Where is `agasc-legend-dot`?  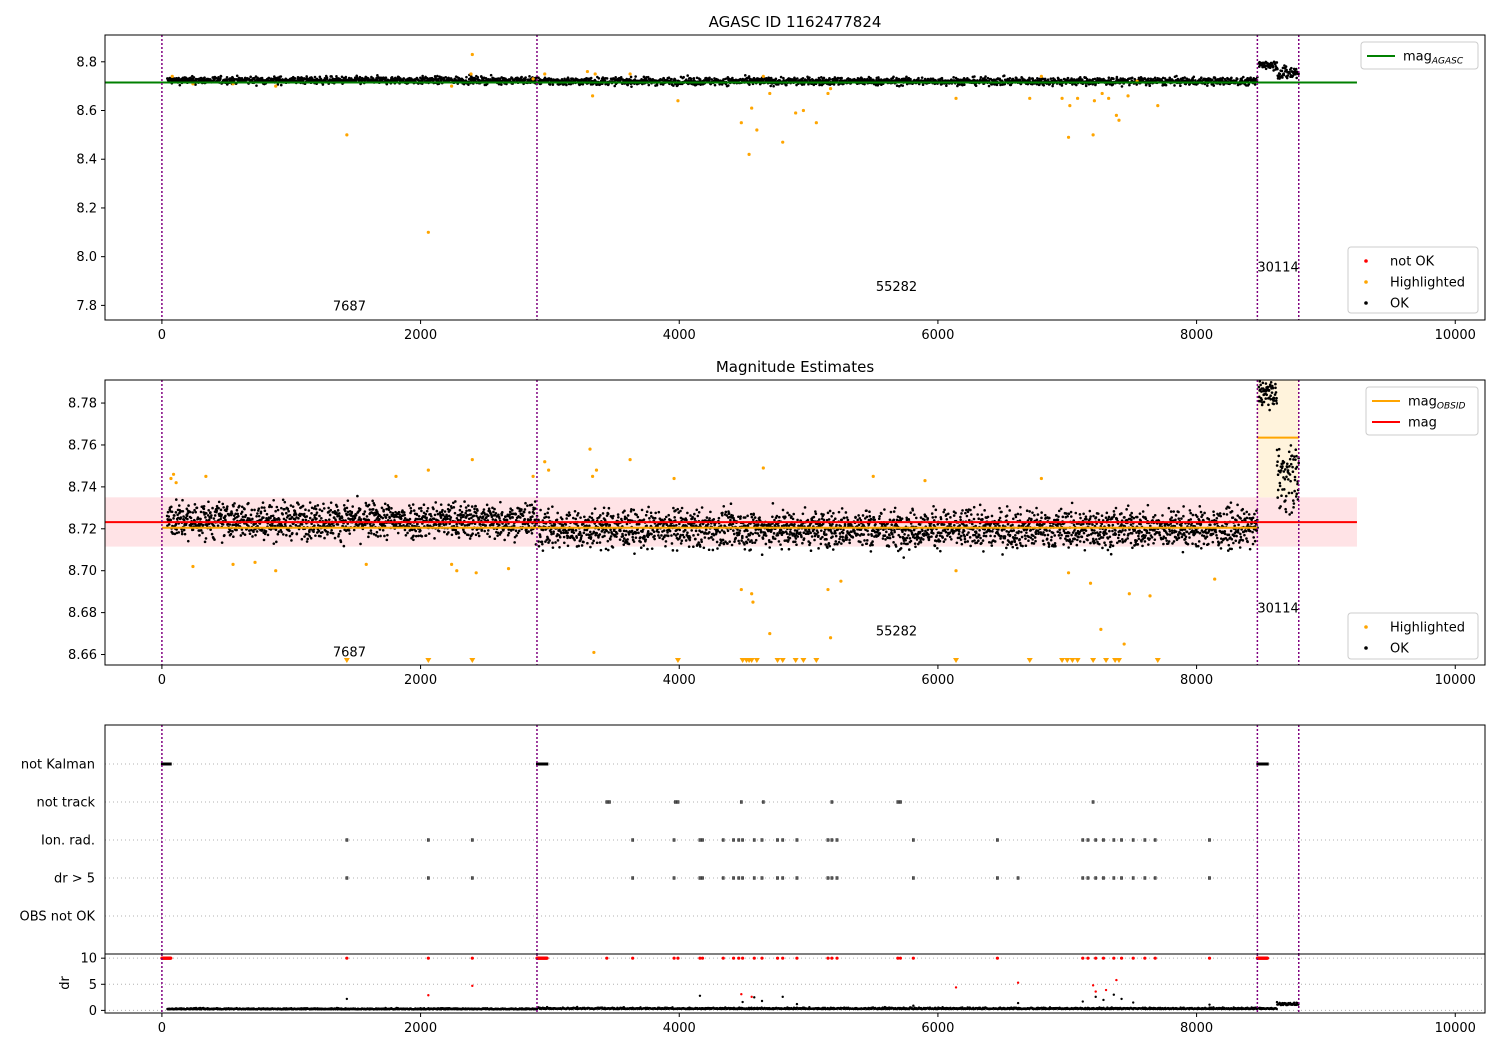
agasc-legend-dot is located at coordinates (1366, 303).